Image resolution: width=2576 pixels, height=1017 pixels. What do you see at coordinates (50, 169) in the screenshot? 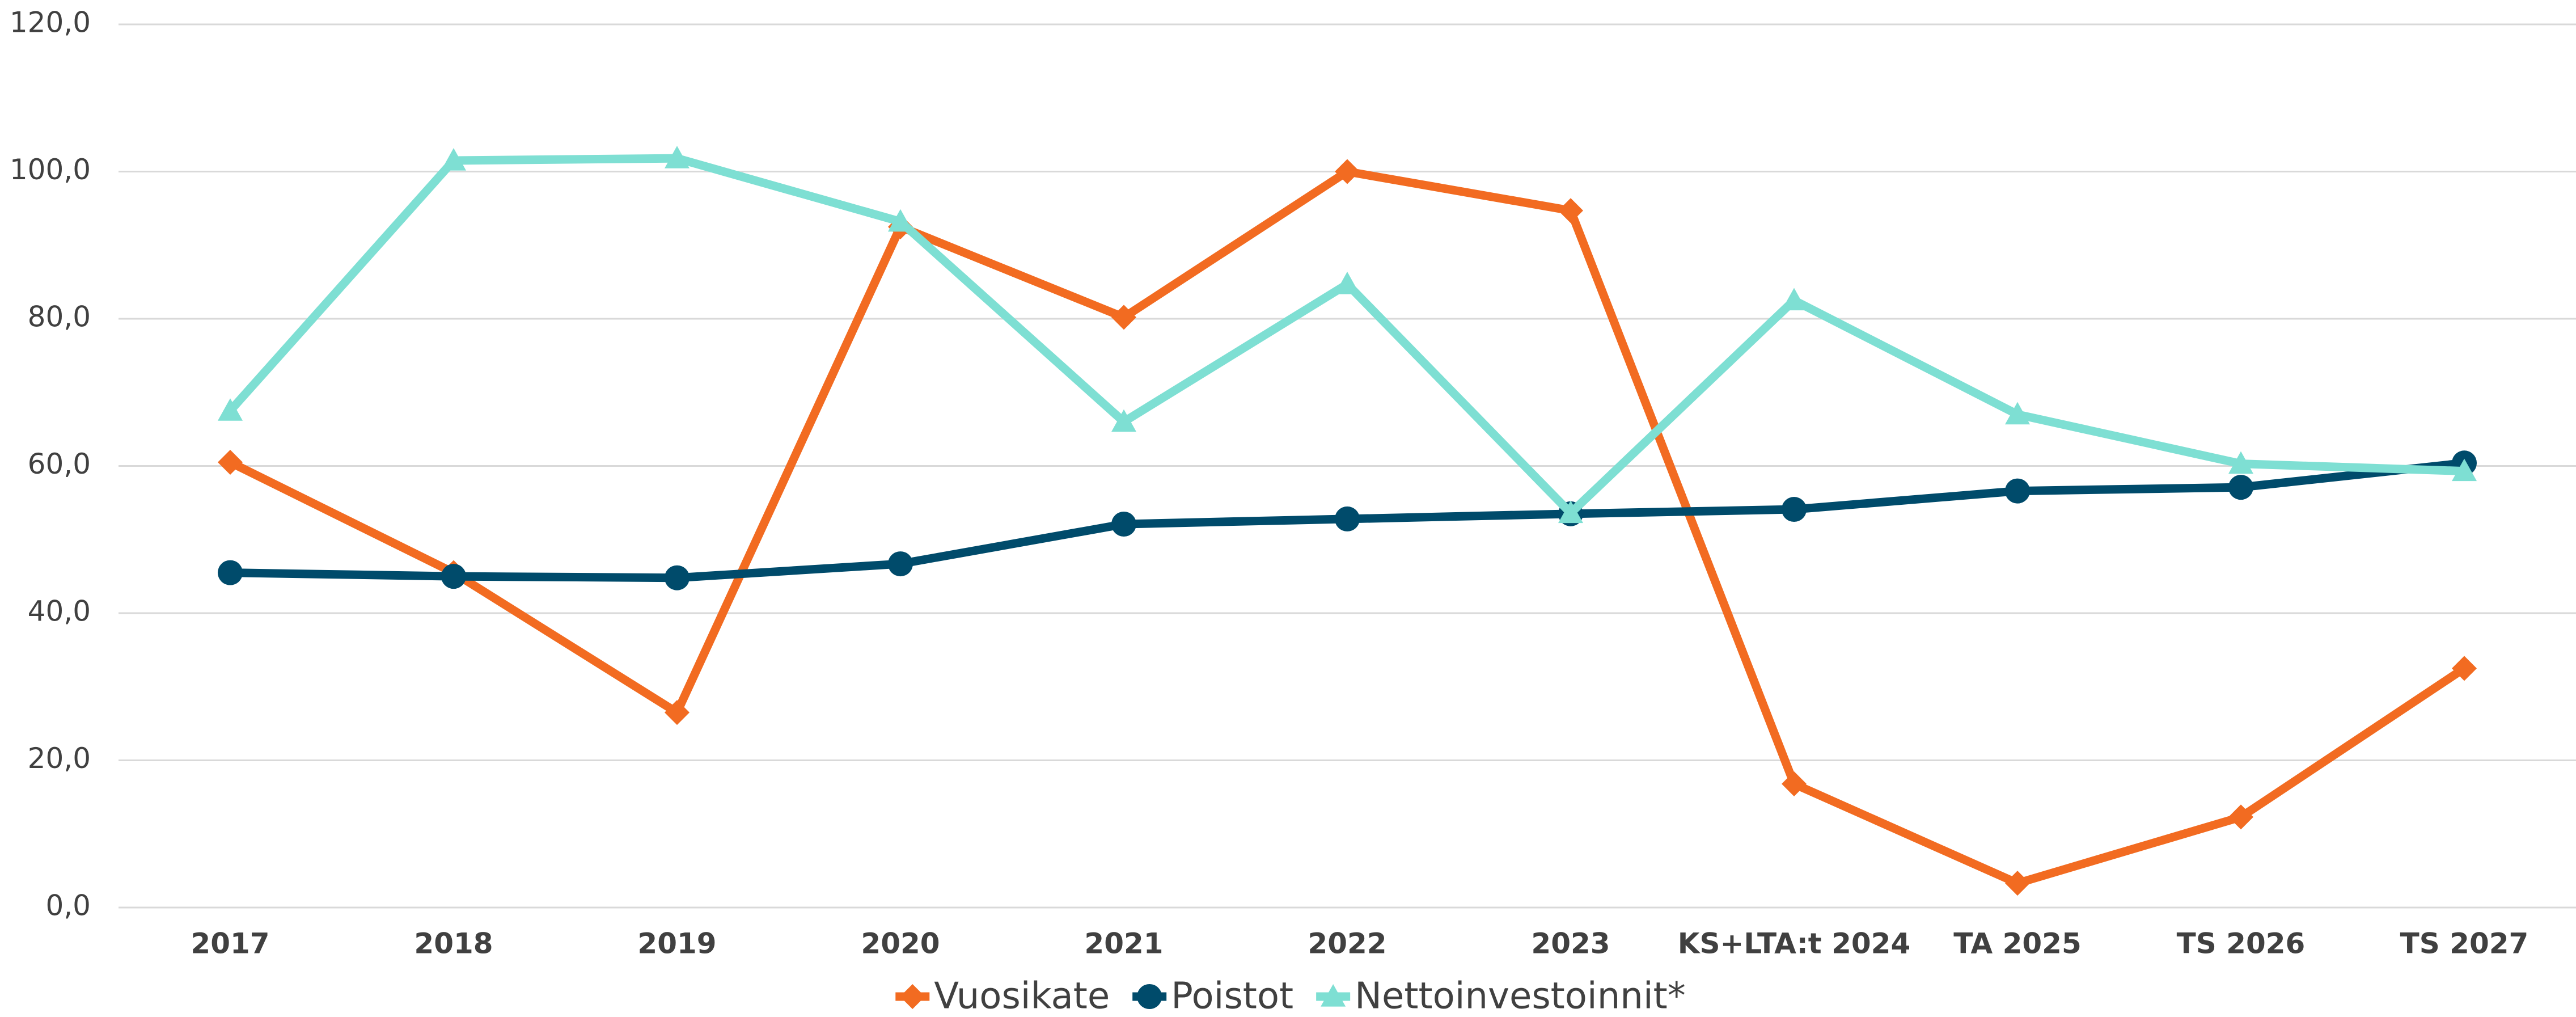
I see `y-tick-label: 100,0` at bounding box center [50, 169].